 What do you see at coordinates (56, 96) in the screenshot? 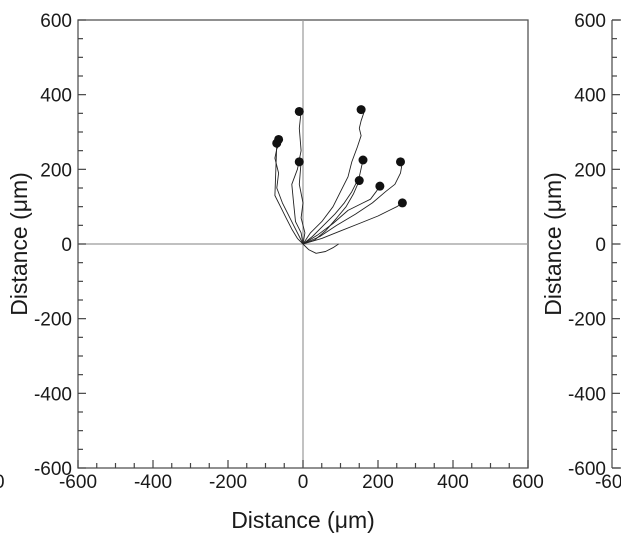
I see `y-tick-label: 400` at bounding box center [56, 96].